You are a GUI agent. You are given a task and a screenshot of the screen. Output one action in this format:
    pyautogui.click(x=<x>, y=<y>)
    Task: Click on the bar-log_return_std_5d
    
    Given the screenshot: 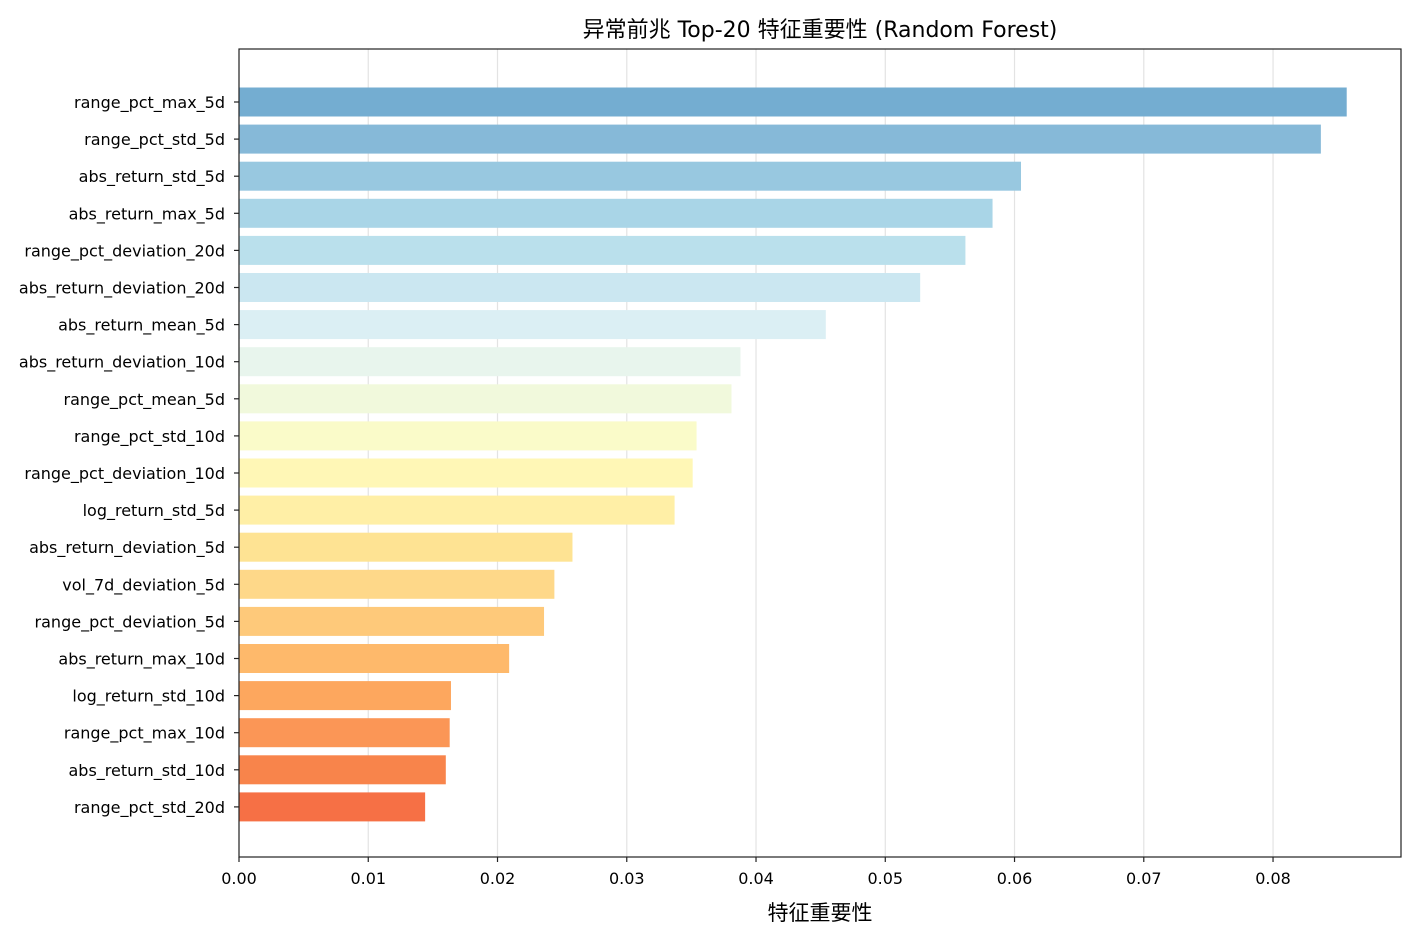 What is the action you would take?
    pyautogui.click(x=457, y=510)
    